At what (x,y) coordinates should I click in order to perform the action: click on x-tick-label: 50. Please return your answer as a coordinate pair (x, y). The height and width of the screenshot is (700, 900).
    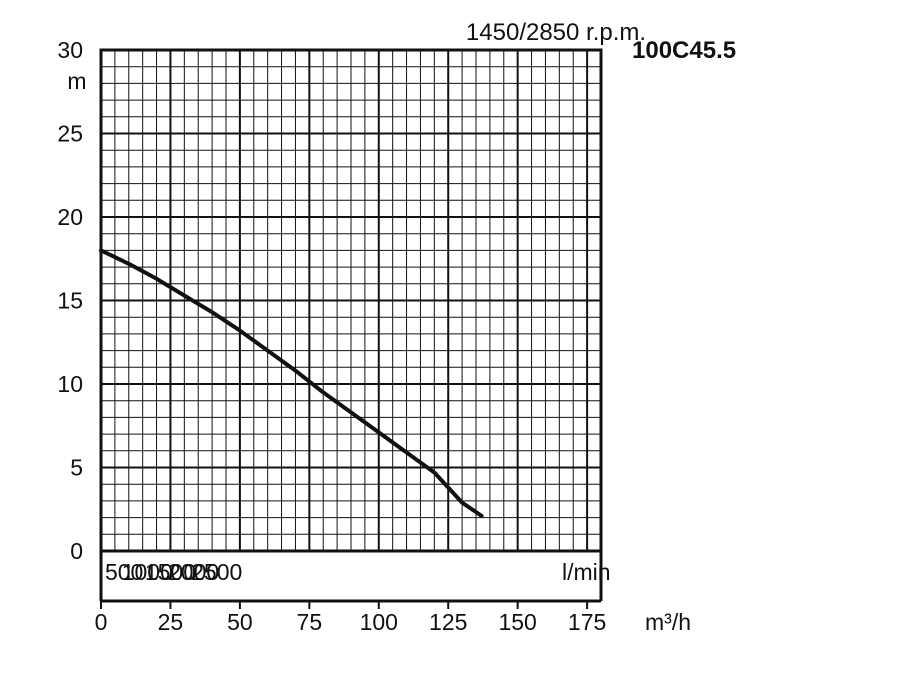
    Looking at the image, I should click on (240, 622).